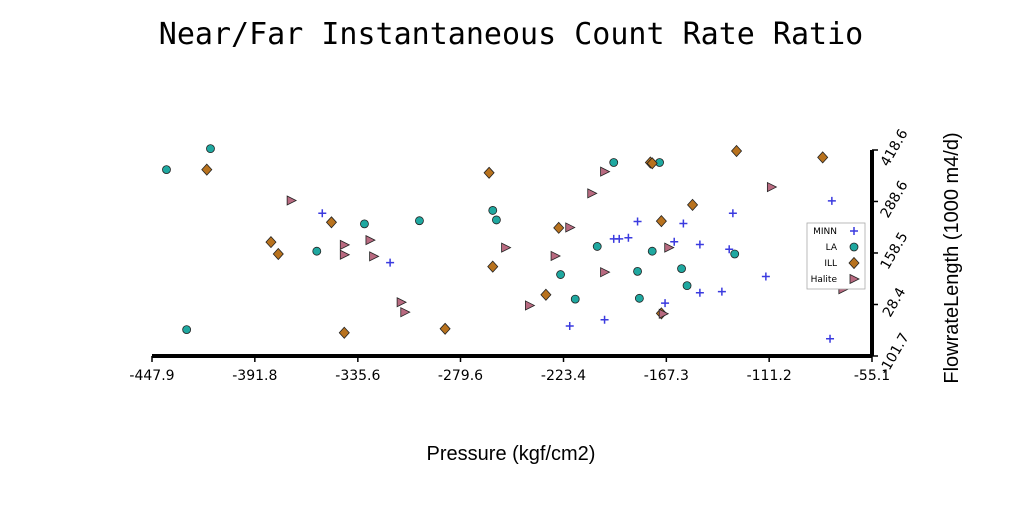  I want to click on y-axis-label: FlowrateLength (1000 m4/d), so click(952, 257).